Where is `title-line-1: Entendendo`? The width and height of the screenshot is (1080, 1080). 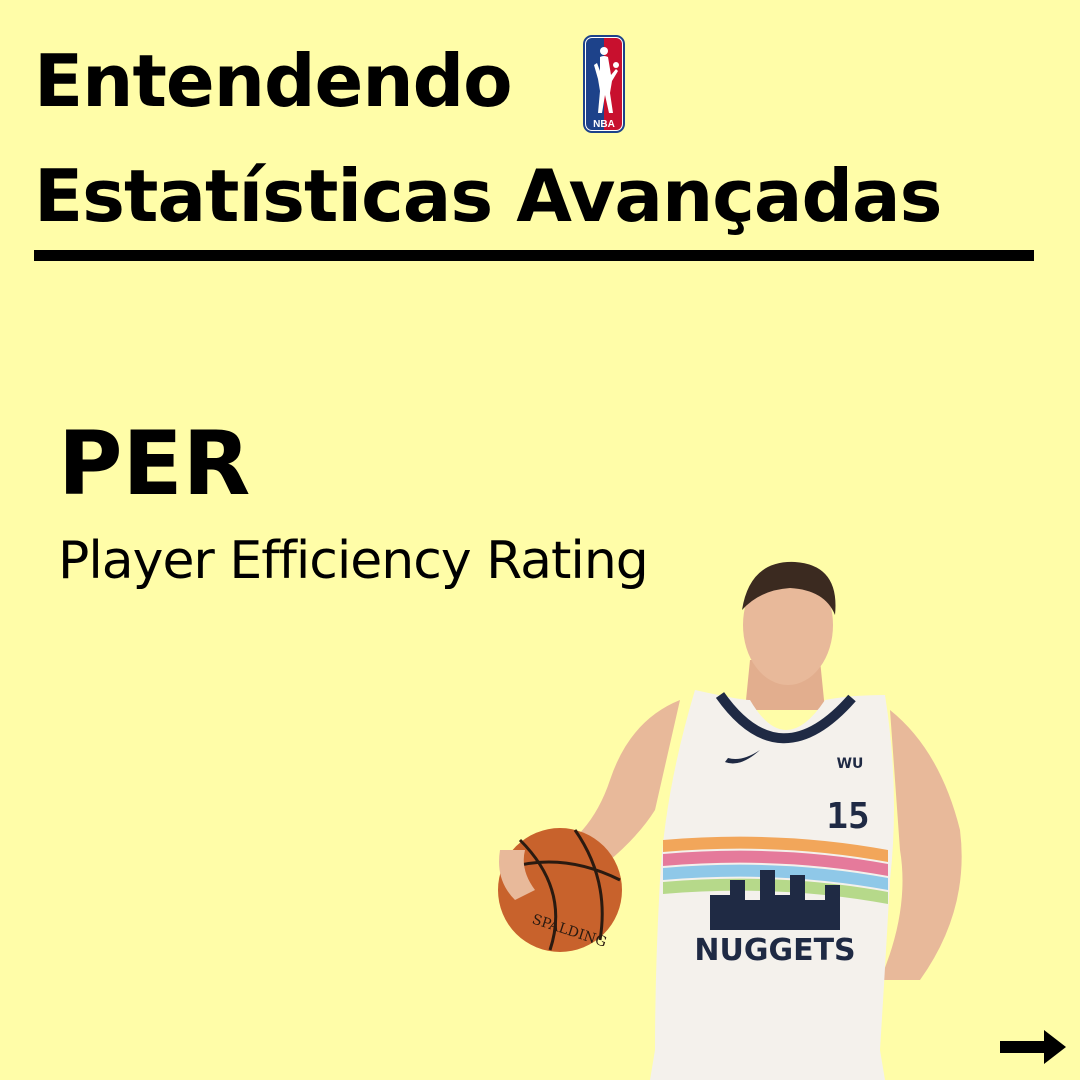
title-line-1: Entendendo is located at coordinates (273, 81).